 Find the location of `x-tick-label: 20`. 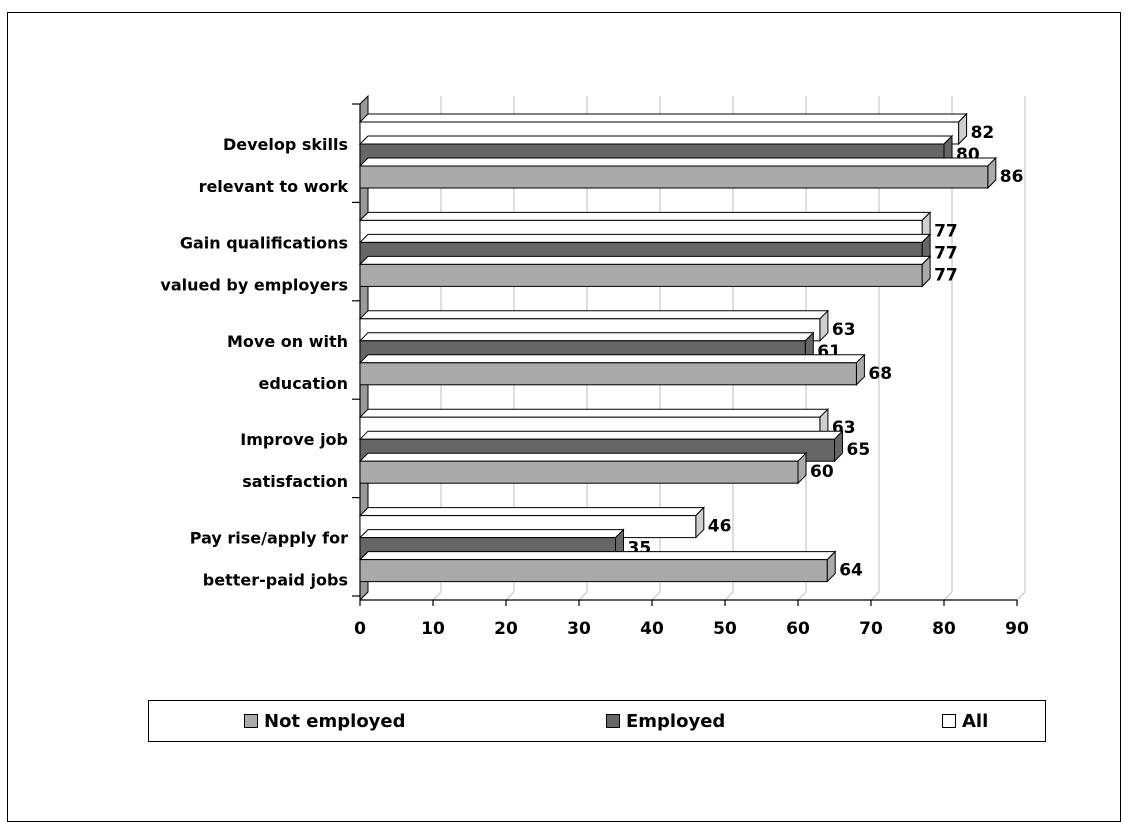

x-tick-label: 20 is located at coordinates (506, 629).